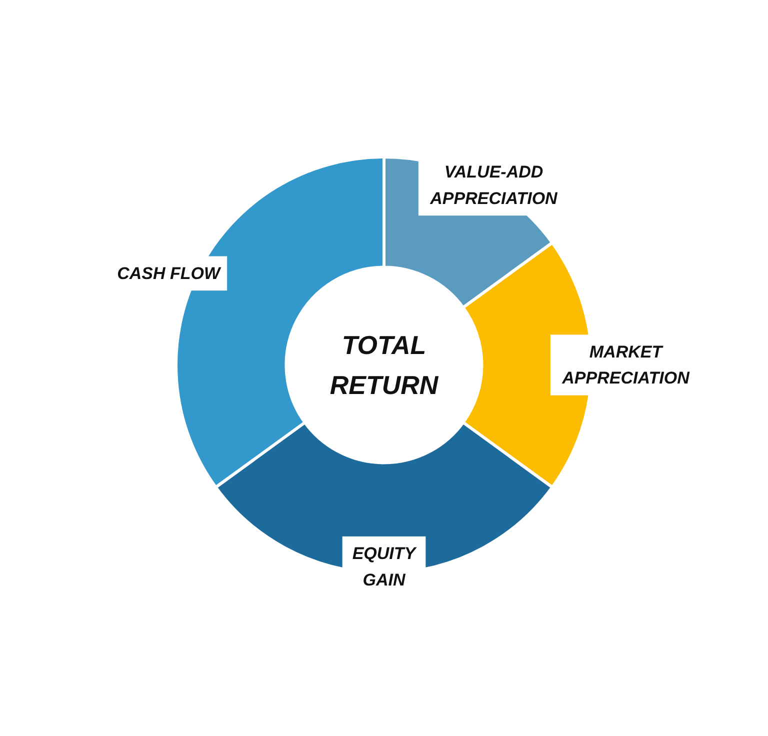 This screenshot has height=736, width=768. Describe the element at coordinates (385, 365) in the screenshot. I see `text: TOTAL RETURN` at that location.